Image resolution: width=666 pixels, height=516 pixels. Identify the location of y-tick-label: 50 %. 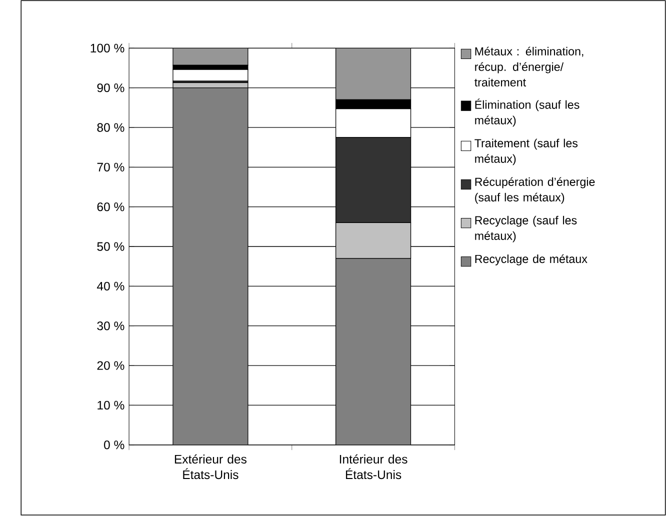
(110, 247).